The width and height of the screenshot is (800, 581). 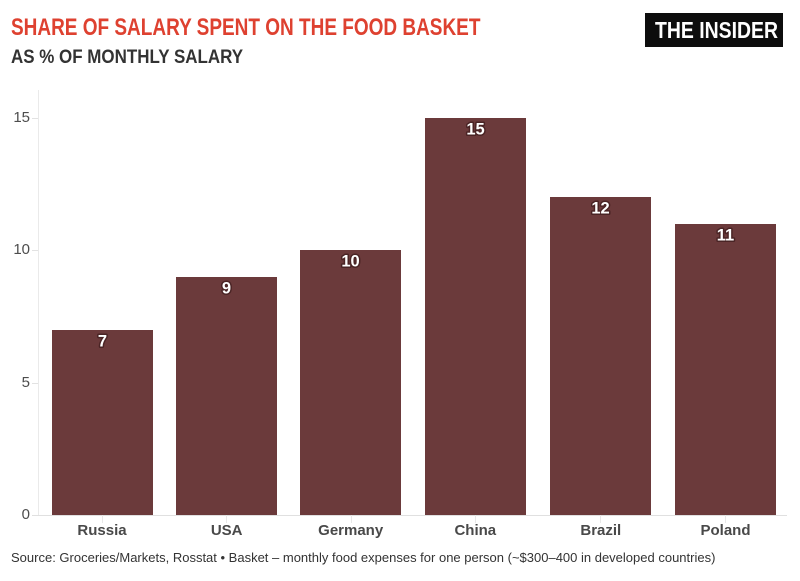 I want to click on svg-text: THE INSIDER, so click(x=716, y=30).